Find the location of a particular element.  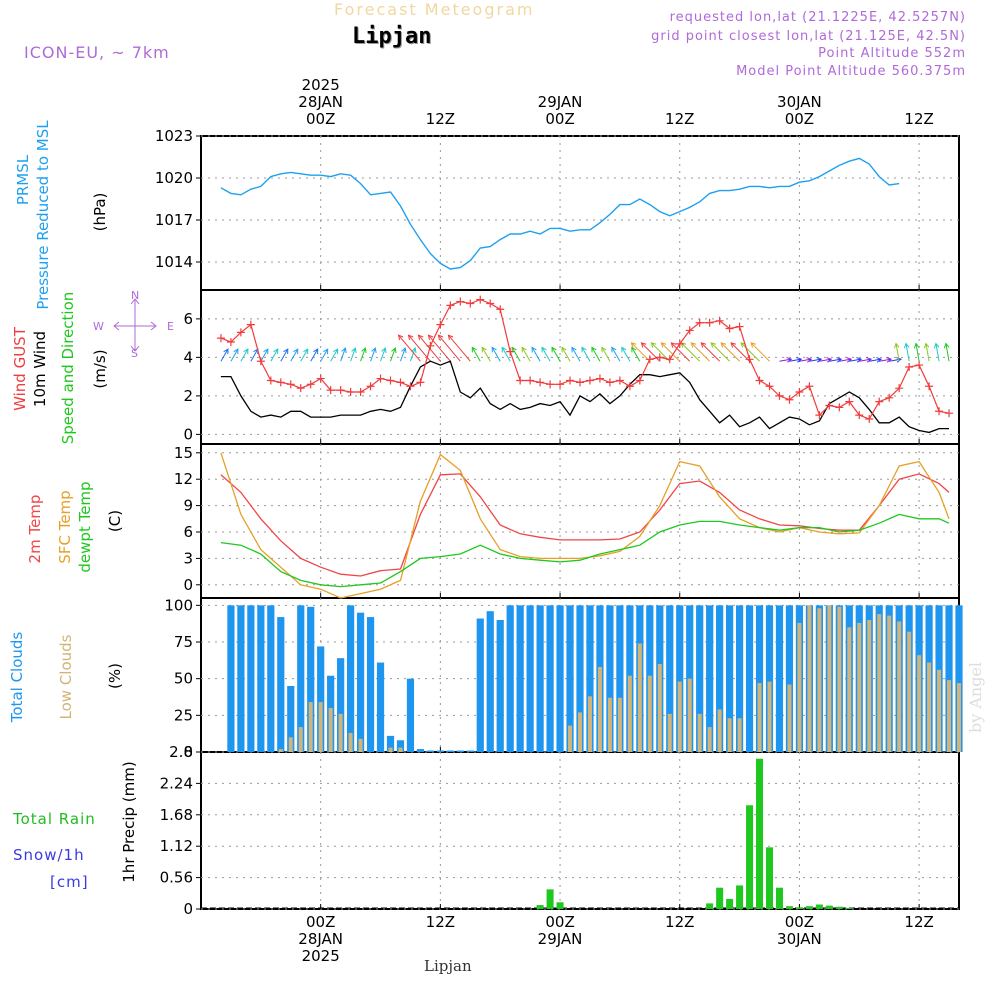

temp-sfc-line is located at coordinates (585, 525).